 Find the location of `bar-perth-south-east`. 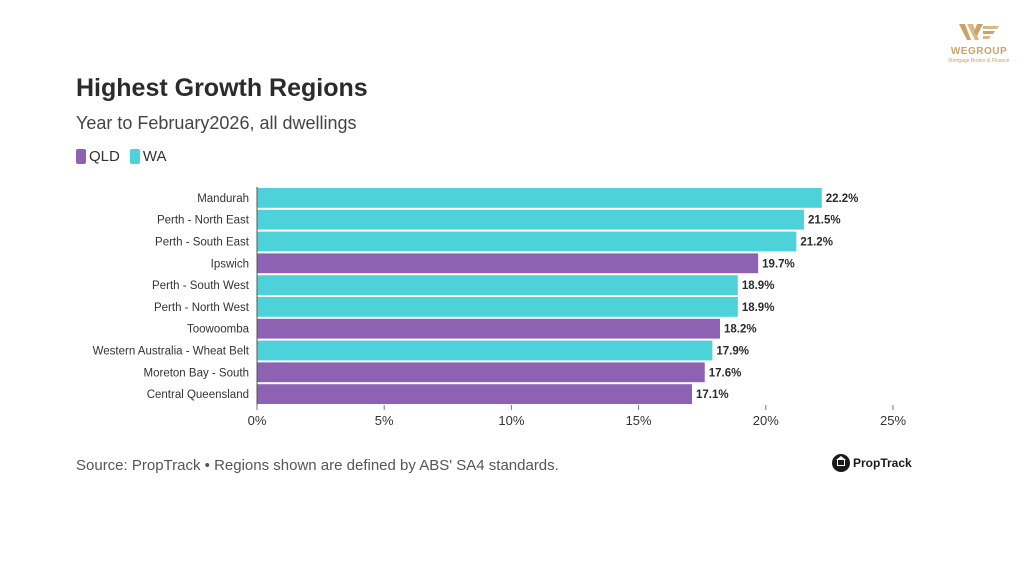

bar-perth-south-east is located at coordinates (527, 241).